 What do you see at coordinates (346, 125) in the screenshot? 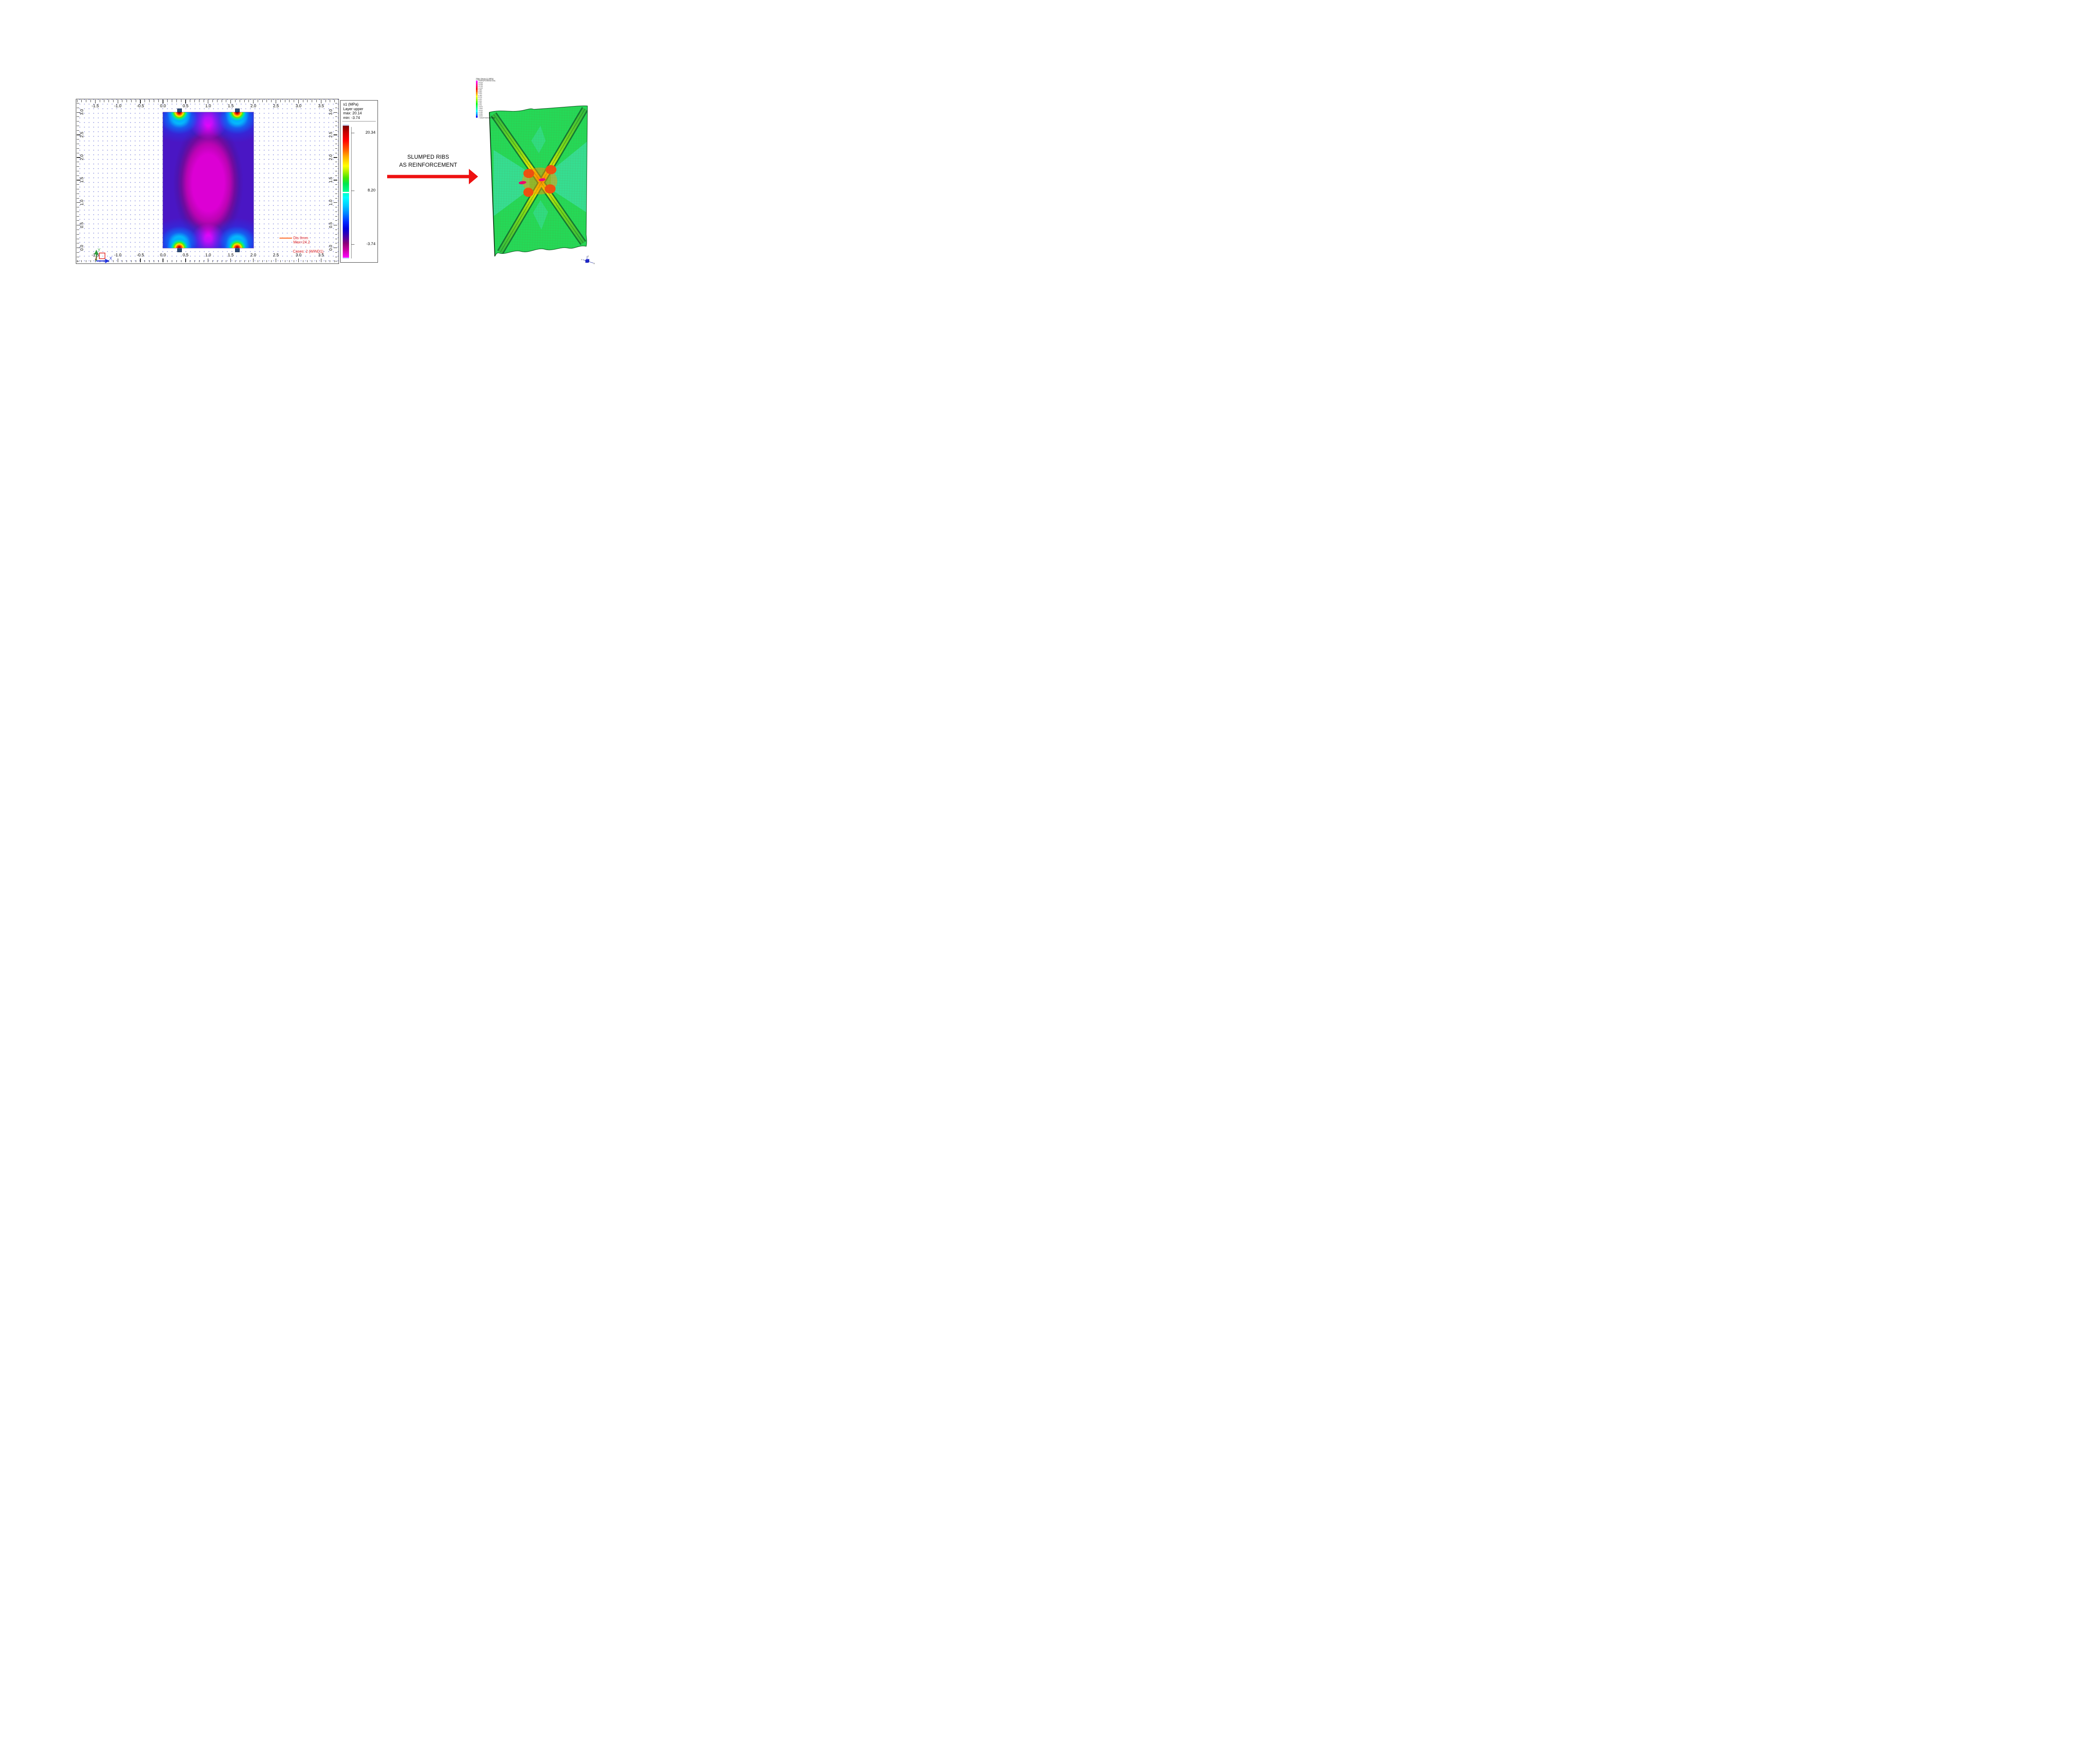
I see `colorbar-overflow-cap-top` at bounding box center [346, 125].